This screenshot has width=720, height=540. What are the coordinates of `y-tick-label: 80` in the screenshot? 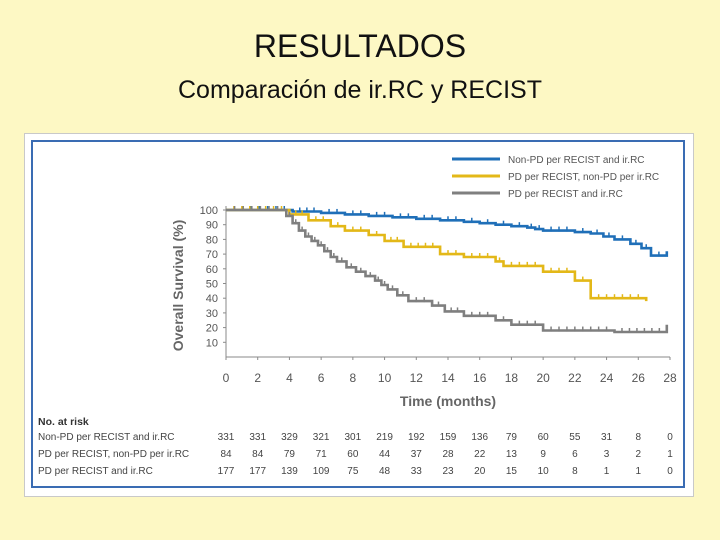 It's located at (212, 240).